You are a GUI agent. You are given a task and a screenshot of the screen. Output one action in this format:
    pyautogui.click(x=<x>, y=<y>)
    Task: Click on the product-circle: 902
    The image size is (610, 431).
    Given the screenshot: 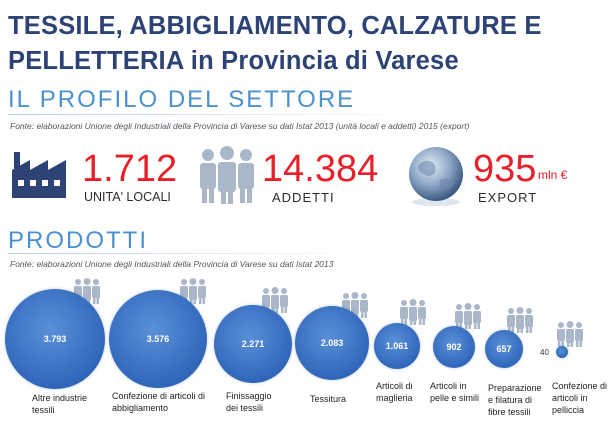 What is the action you would take?
    pyautogui.click(x=454, y=347)
    